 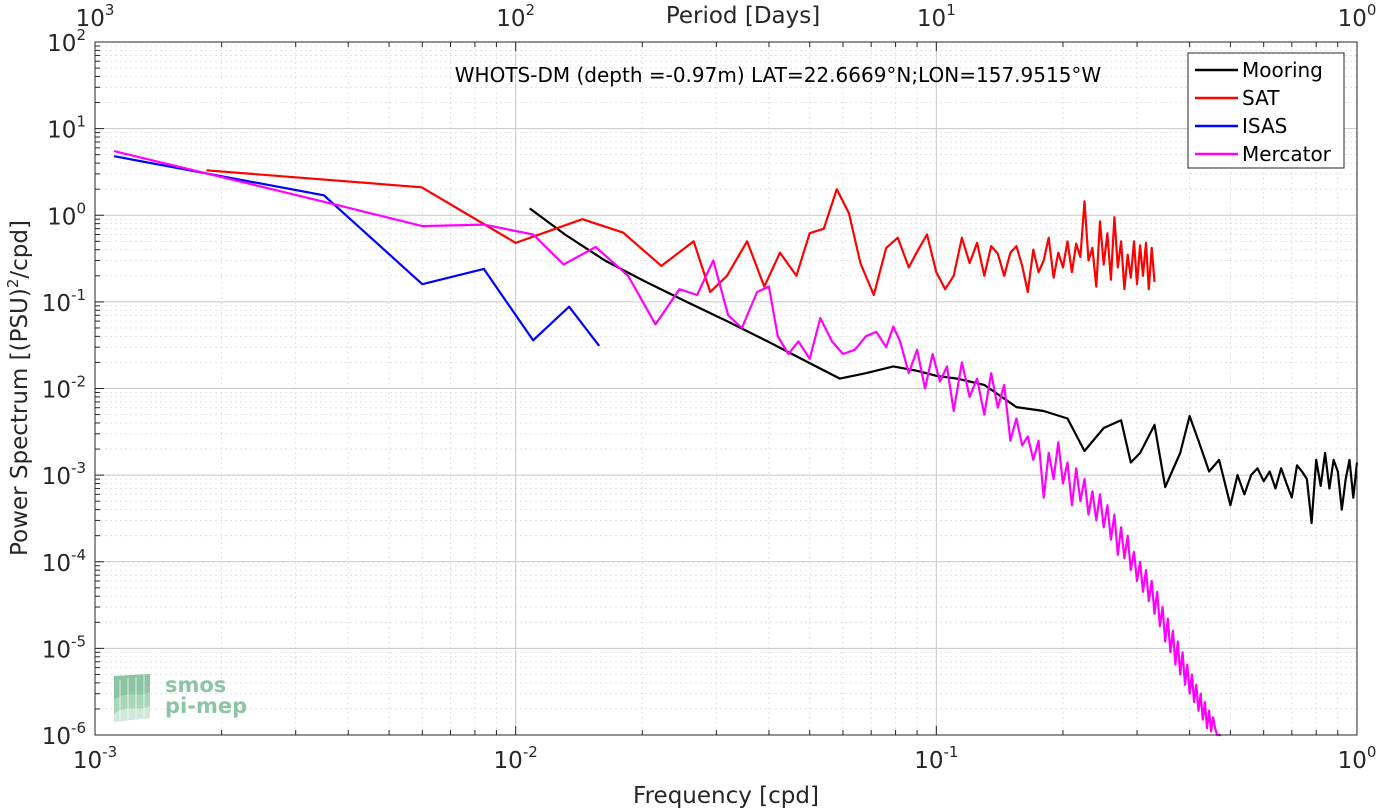 I want to click on y-tick-label: 10⁻², so click(x=64, y=388).